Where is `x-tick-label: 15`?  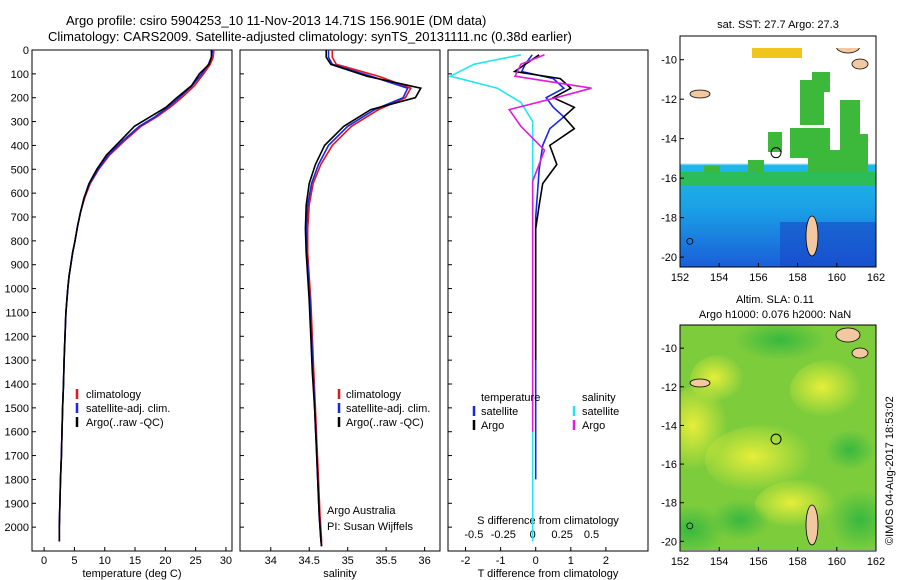
x-tick-label: 15 is located at coordinates (135, 561).